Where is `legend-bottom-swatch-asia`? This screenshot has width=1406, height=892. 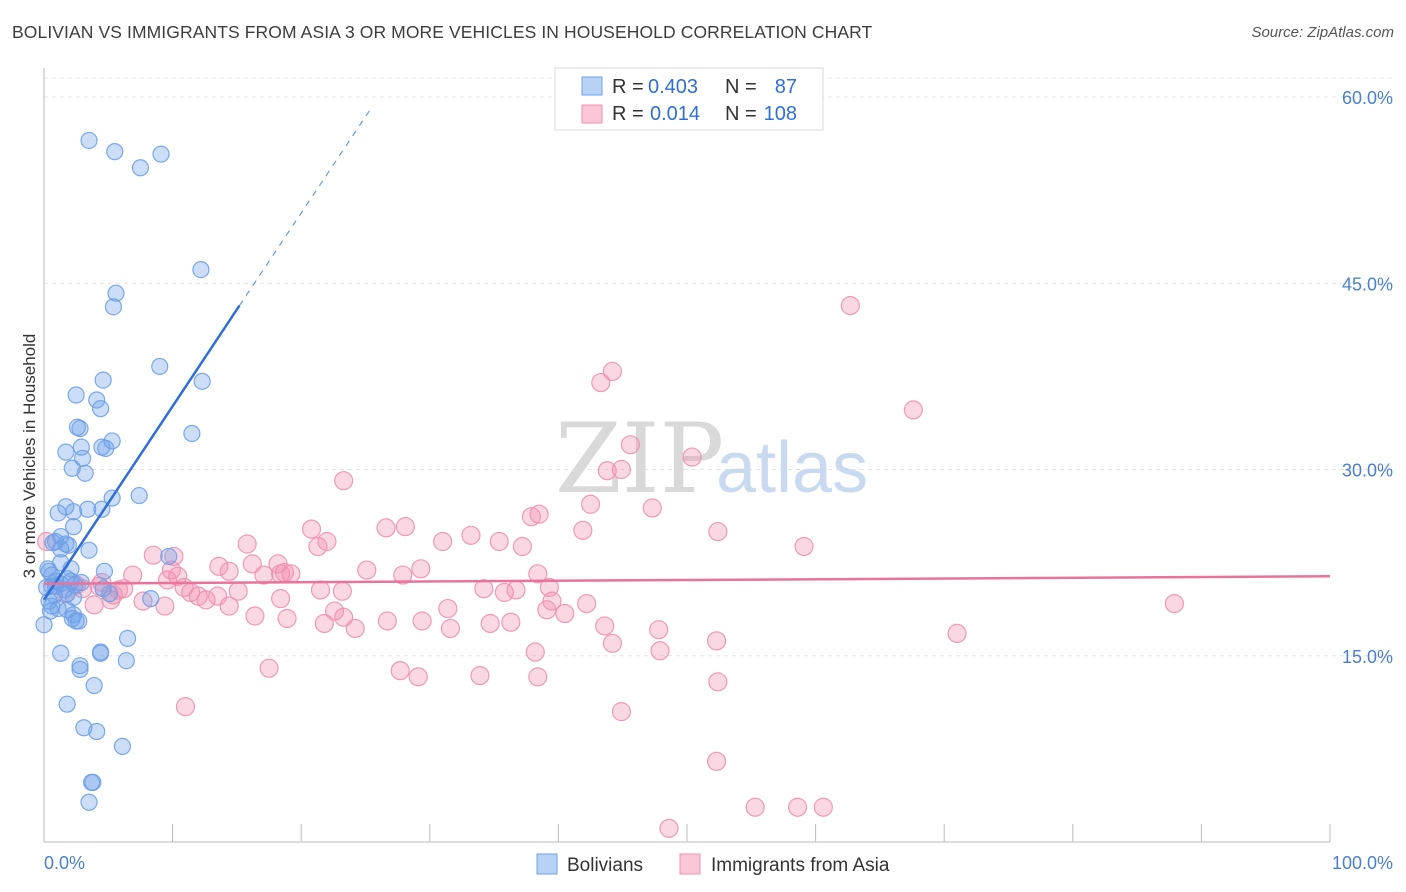 legend-bottom-swatch-asia is located at coordinates (690, 864).